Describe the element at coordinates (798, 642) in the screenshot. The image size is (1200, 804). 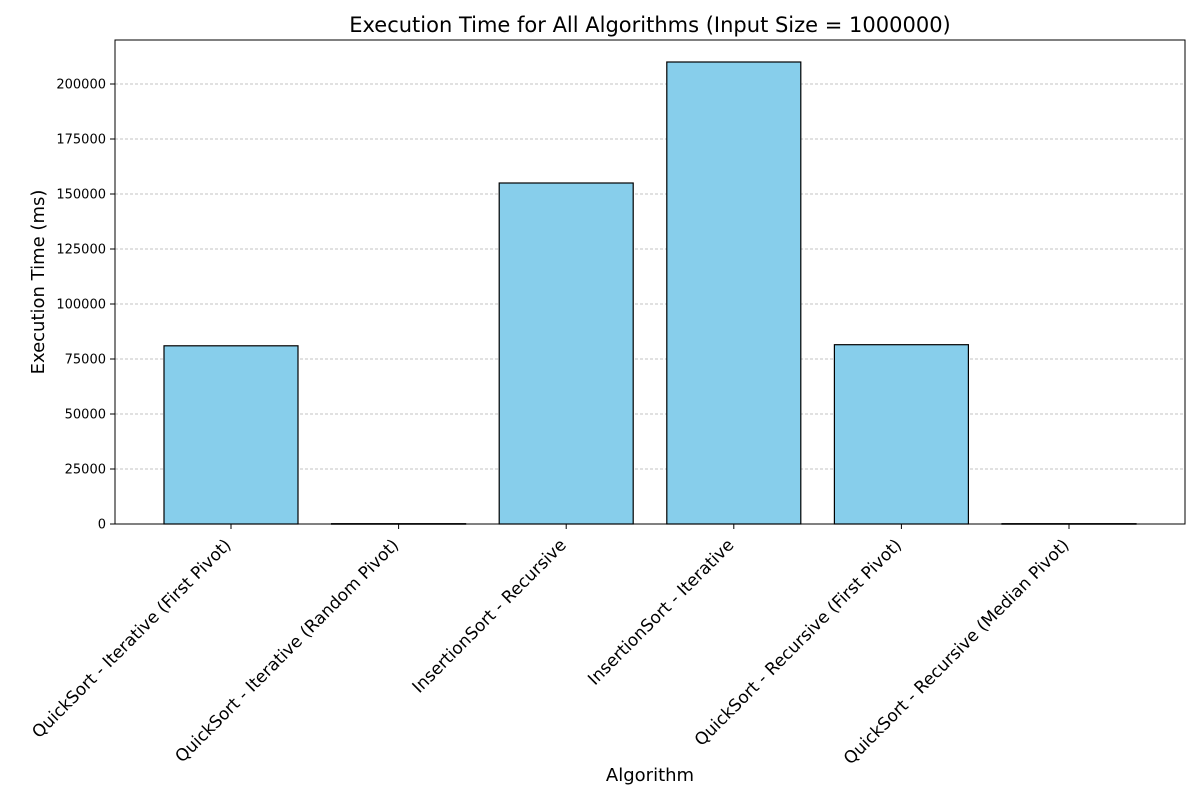
I see `x-tick-label: QuickSort - Recursive (First Pivot)` at that location.